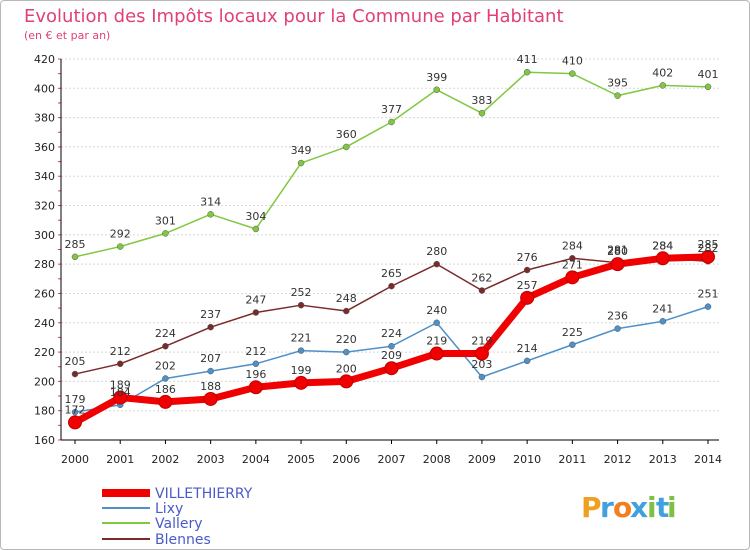 Image resolution: width=750 pixels, height=550 pixels. I want to click on x-tick-label: 2012, so click(618, 459).